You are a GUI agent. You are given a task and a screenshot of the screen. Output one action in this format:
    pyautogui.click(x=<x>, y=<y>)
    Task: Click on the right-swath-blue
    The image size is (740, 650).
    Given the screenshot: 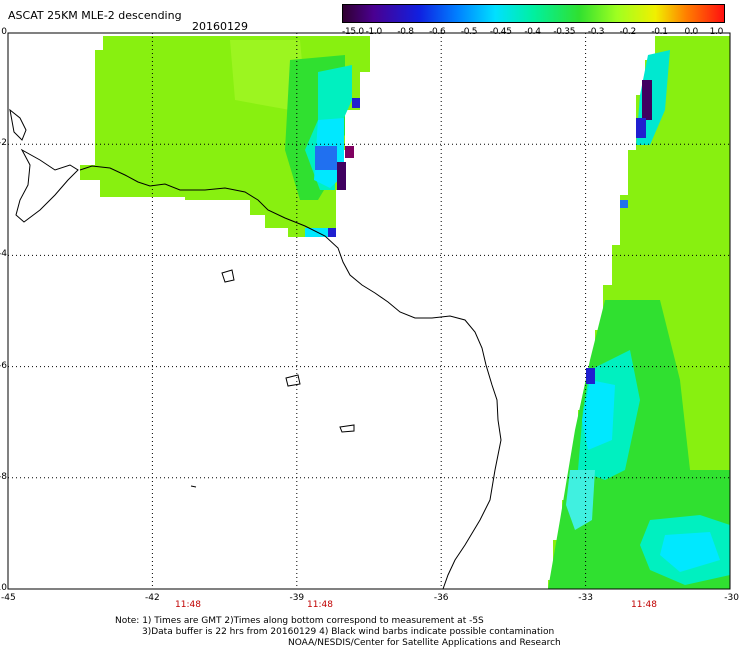 What is the action you would take?
    pyautogui.click(x=641, y=128)
    